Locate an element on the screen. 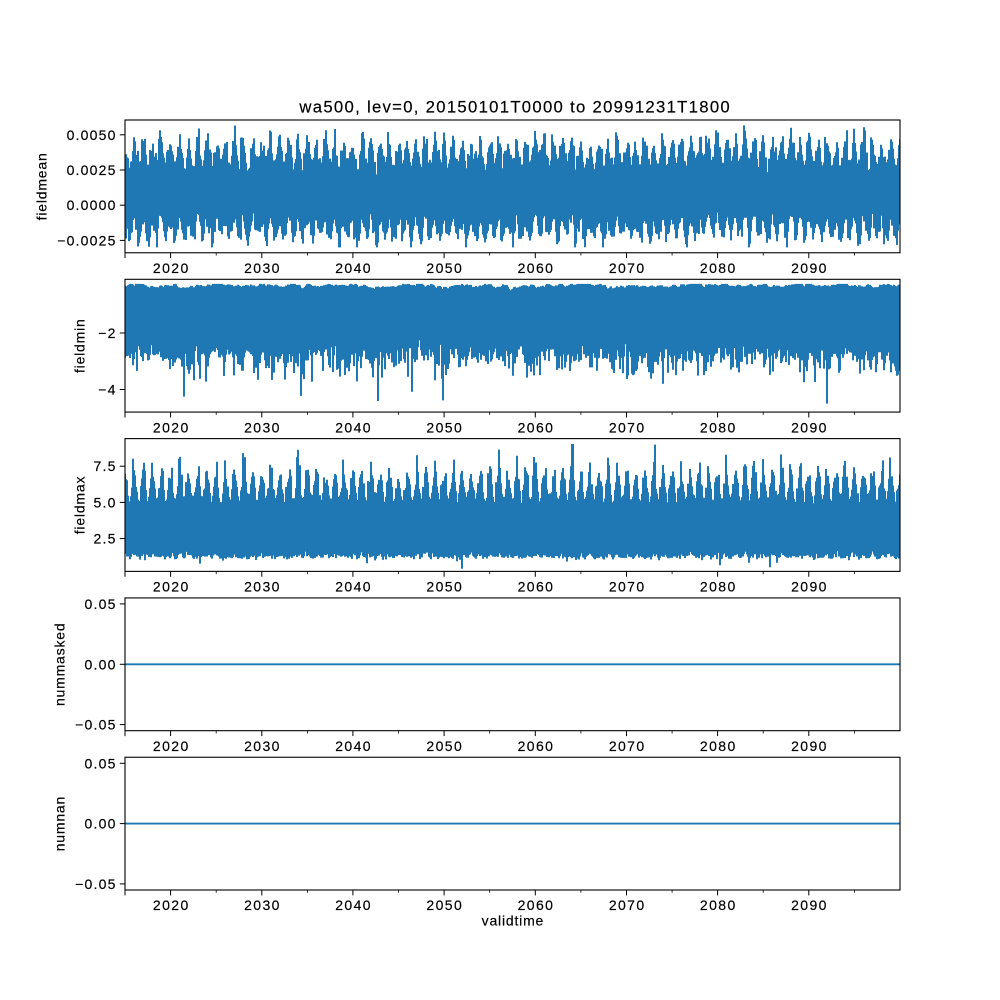  svg-text: fieldmin is located at coordinates (80, 345).